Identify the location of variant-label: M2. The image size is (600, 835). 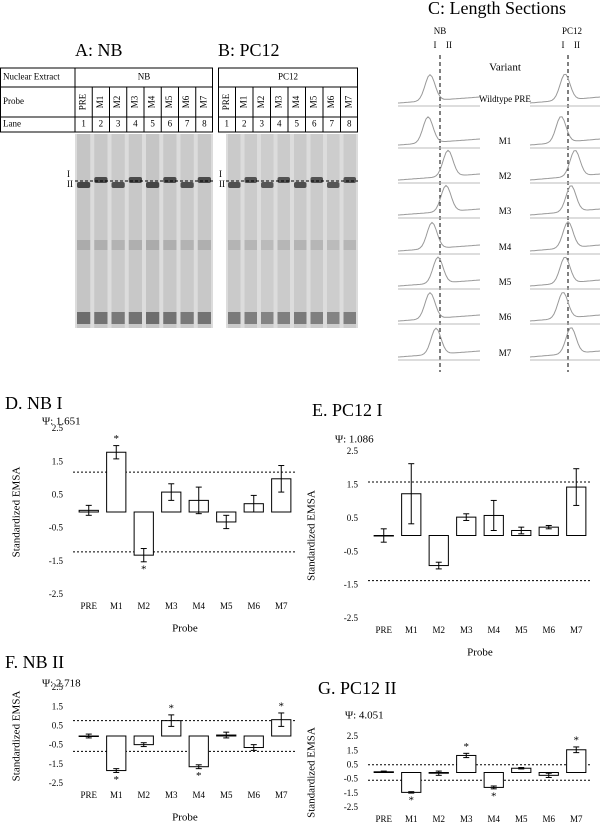
(505, 176).